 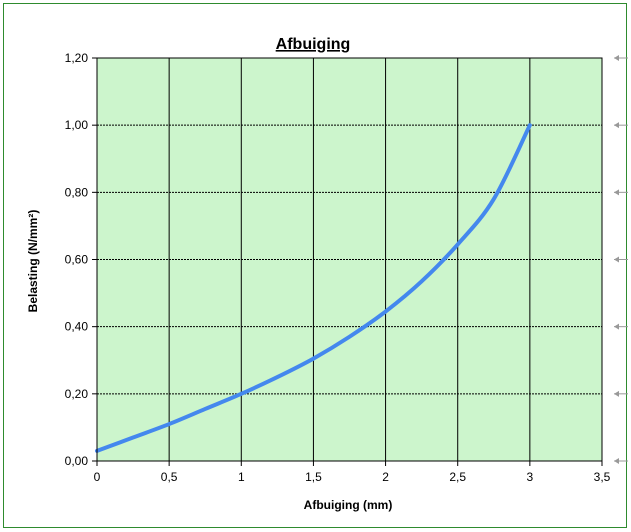 What do you see at coordinates (530, 477) in the screenshot?
I see `x-tick-label: 3` at bounding box center [530, 477].